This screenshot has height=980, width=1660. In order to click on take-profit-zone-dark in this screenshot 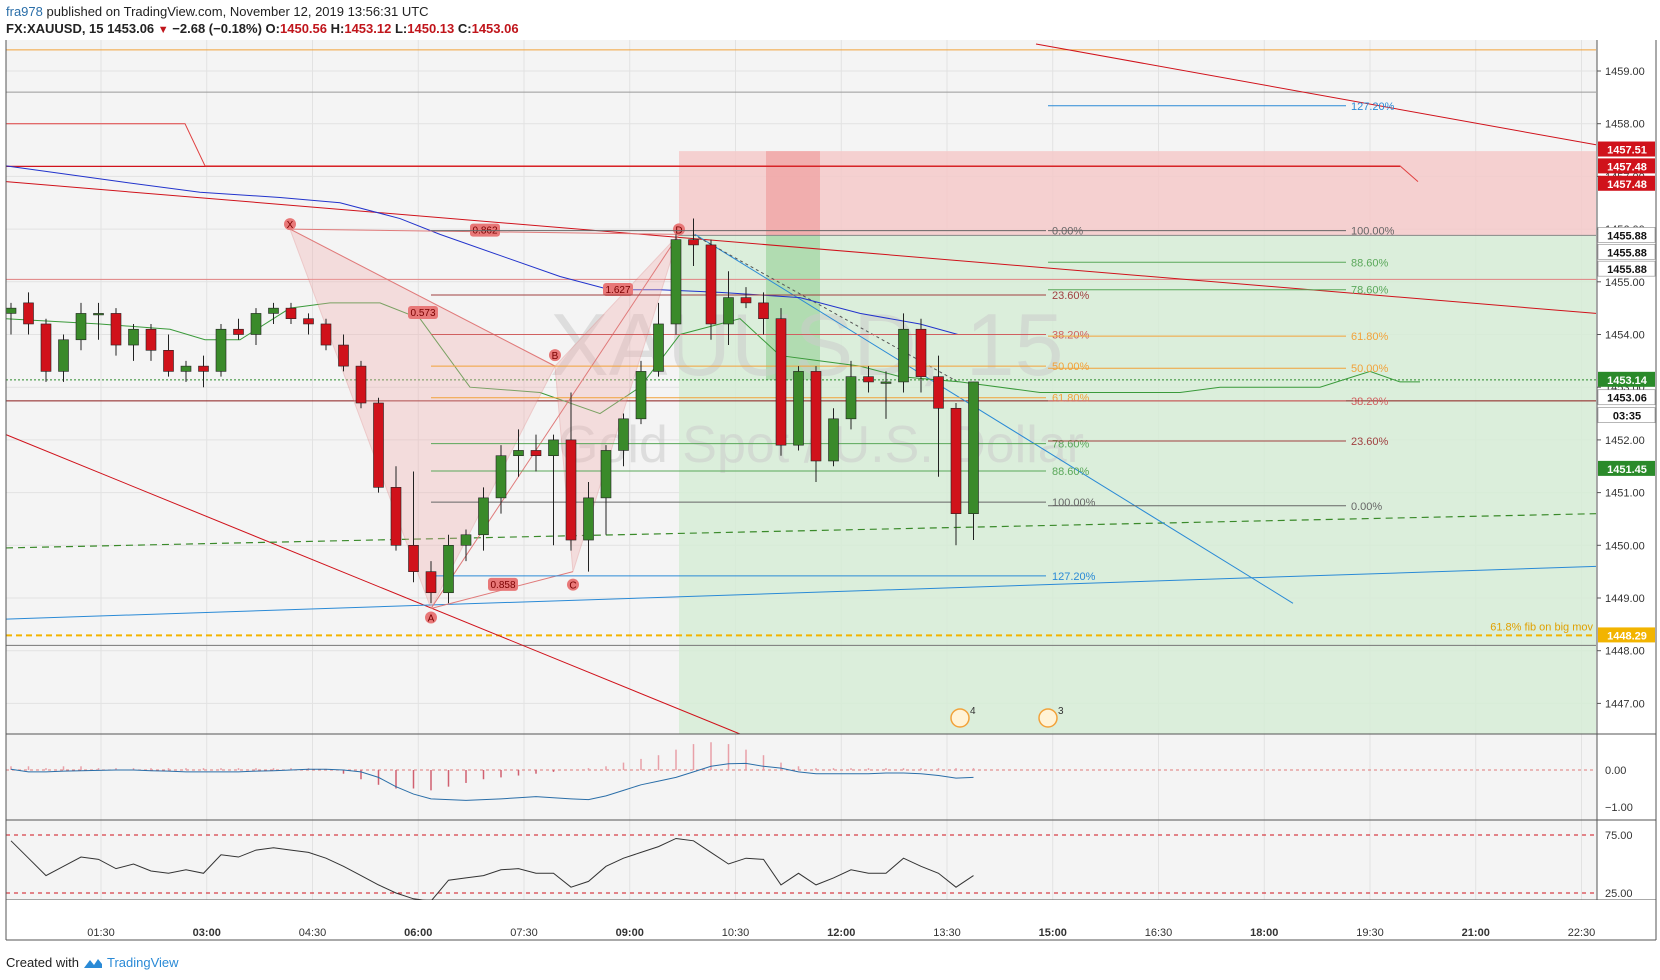, I will do `click(793, 307)`.